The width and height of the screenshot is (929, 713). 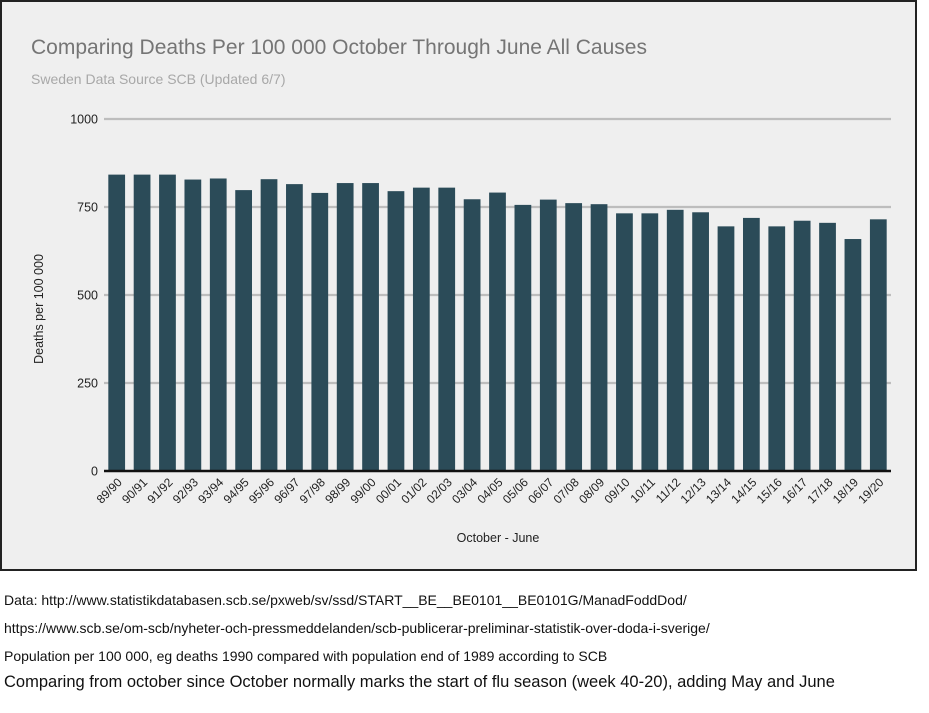 What do you see at coordinates (515, 490) in the screenshot?
I see `x-tick-label: 05/06` at bounding box center [515, 490].